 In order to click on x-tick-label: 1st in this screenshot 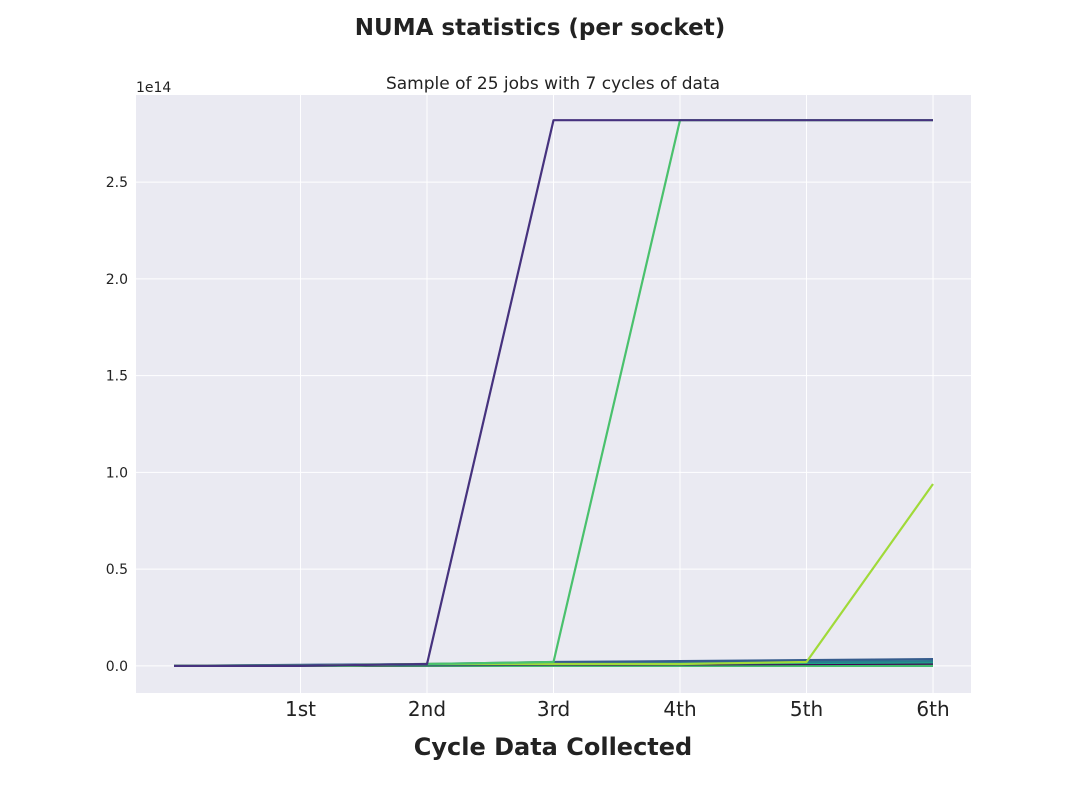, I will do `click(300, 709)`.